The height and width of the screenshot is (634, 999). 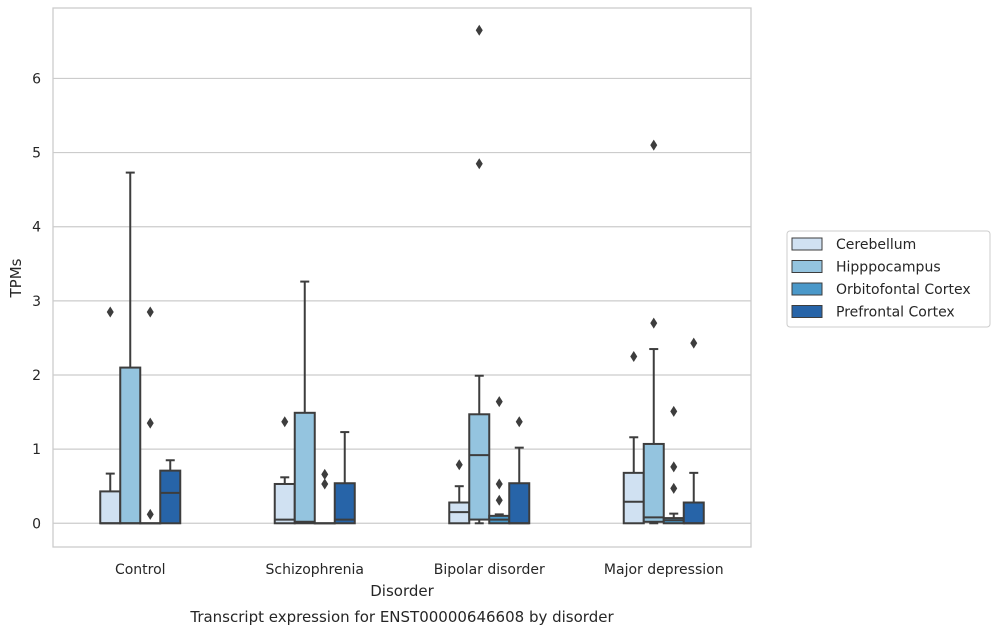 I want to click on y-tick-label: 1, so click(x=36, y=450).